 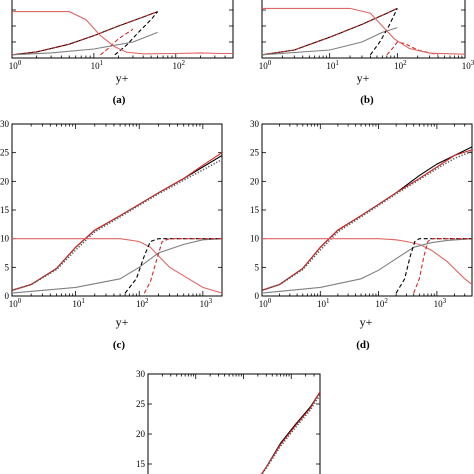 What do you see at coordinates (119, 100) in the screenshot?
I see `panel-label: (a)` at bounding box center [119, 100].